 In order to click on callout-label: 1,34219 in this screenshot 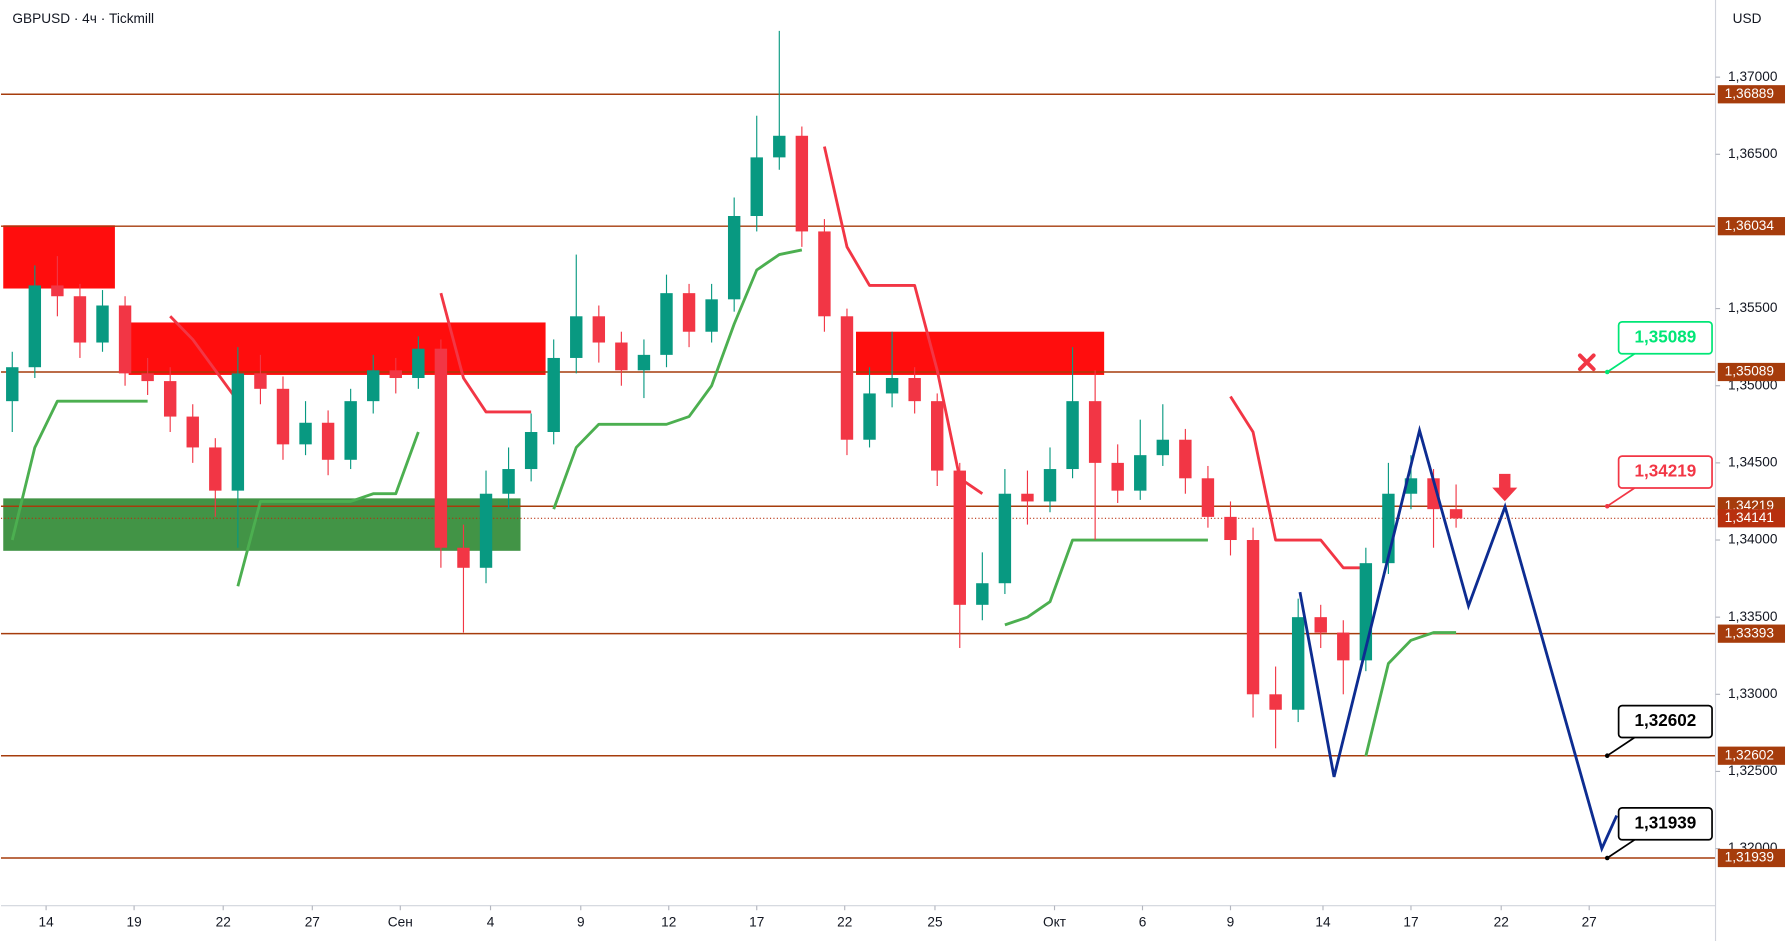, I will do `click(1665, 471)`.